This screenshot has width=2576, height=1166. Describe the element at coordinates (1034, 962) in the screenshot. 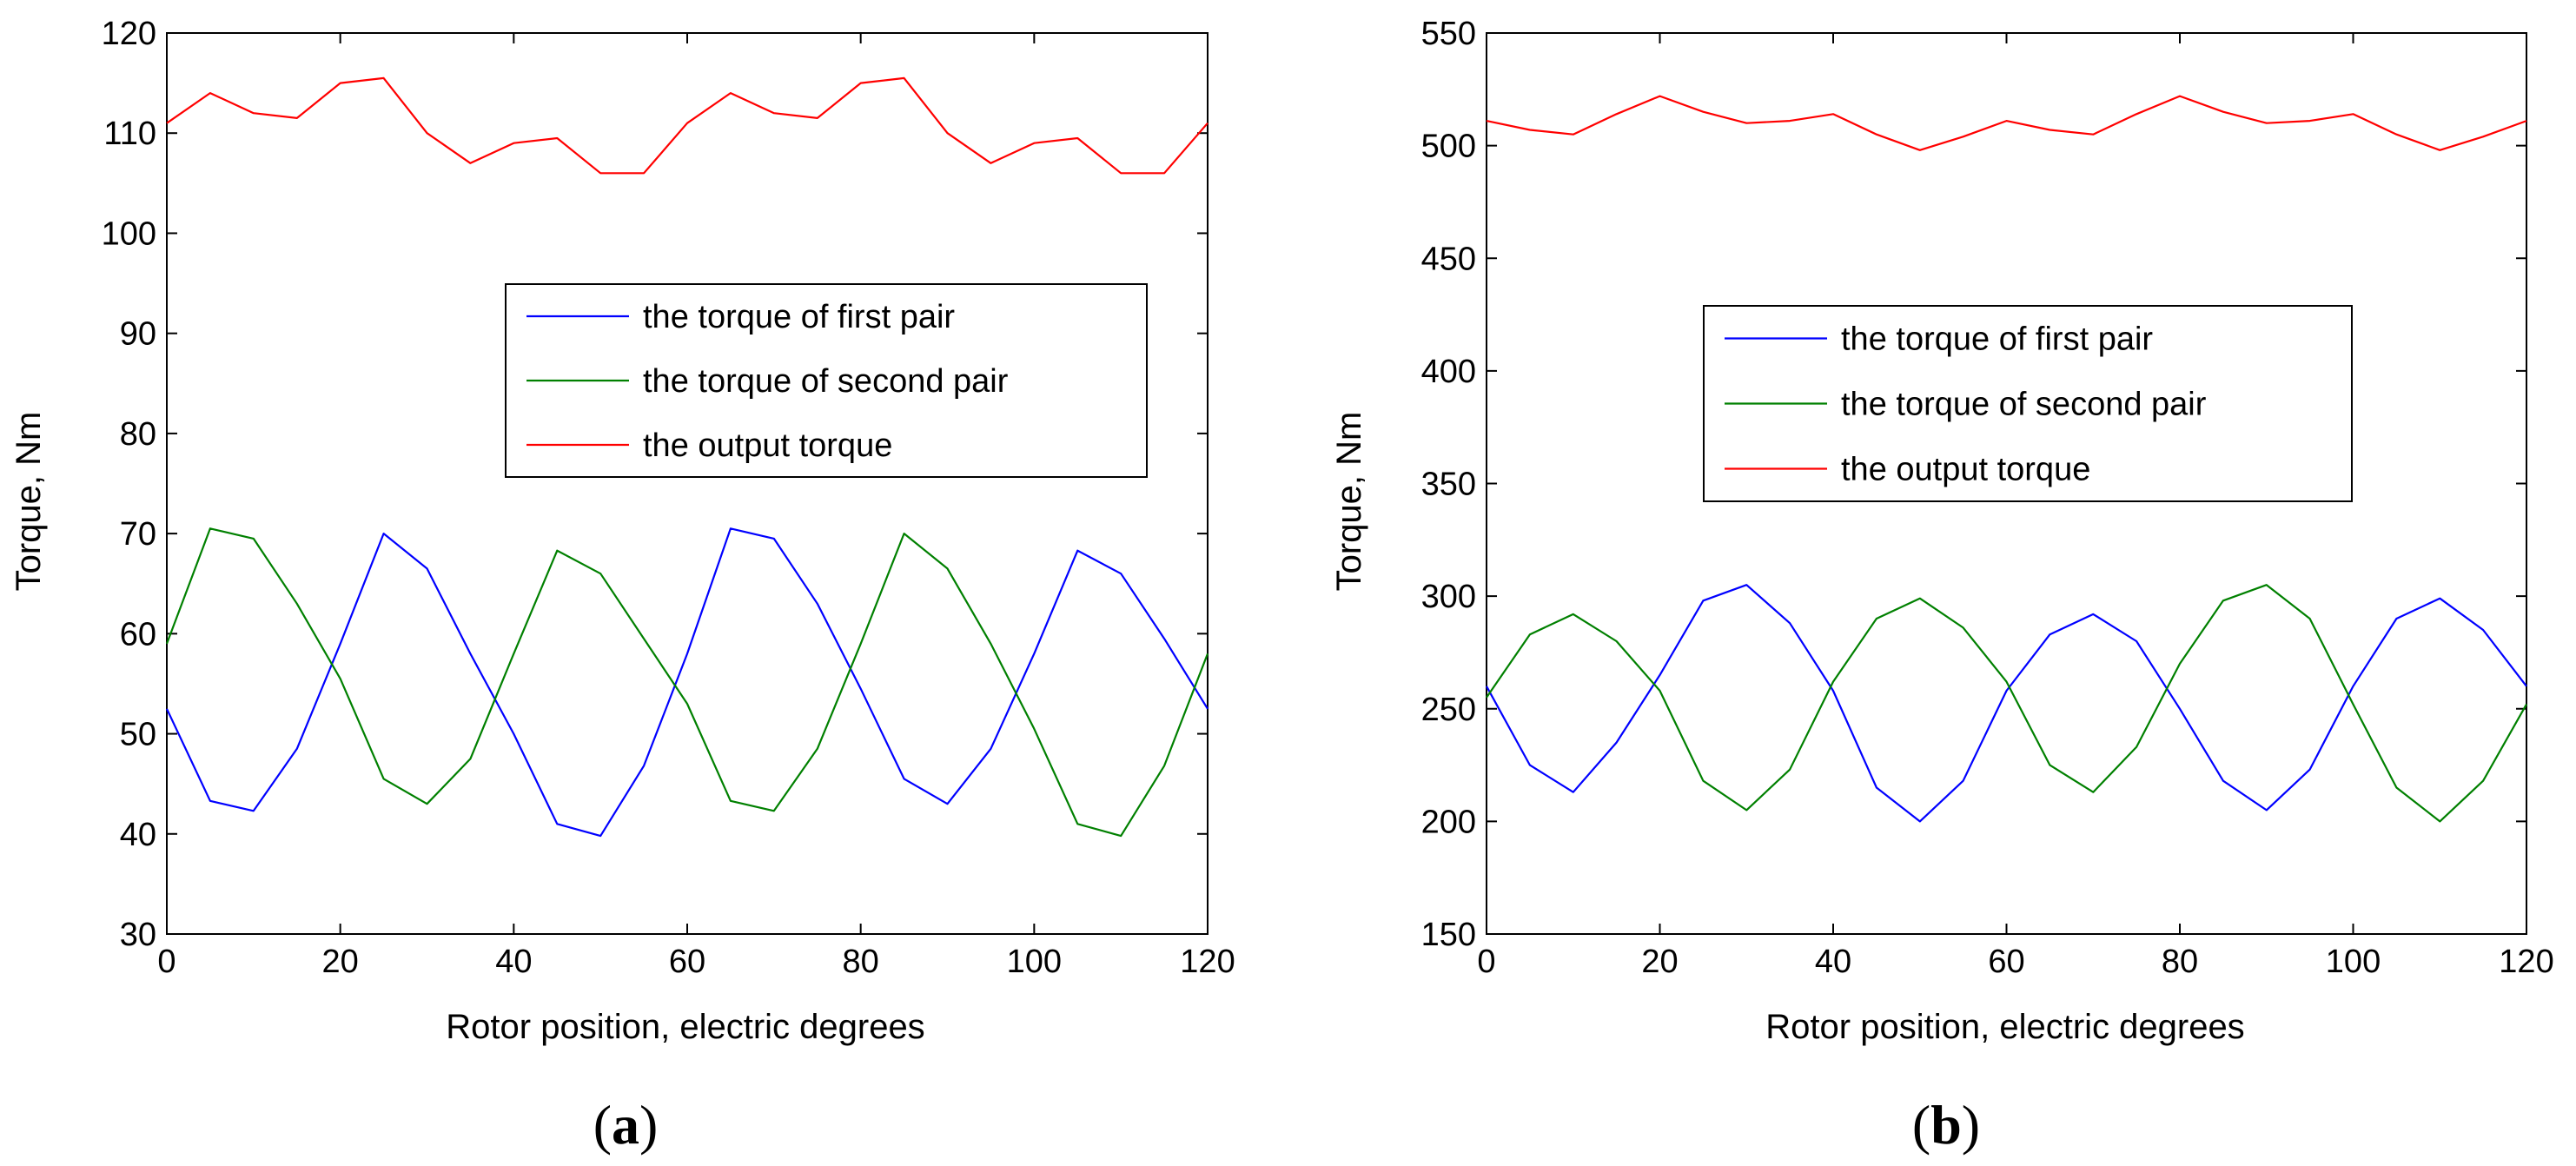

I see `x-tick-label-a: 100` at that location.